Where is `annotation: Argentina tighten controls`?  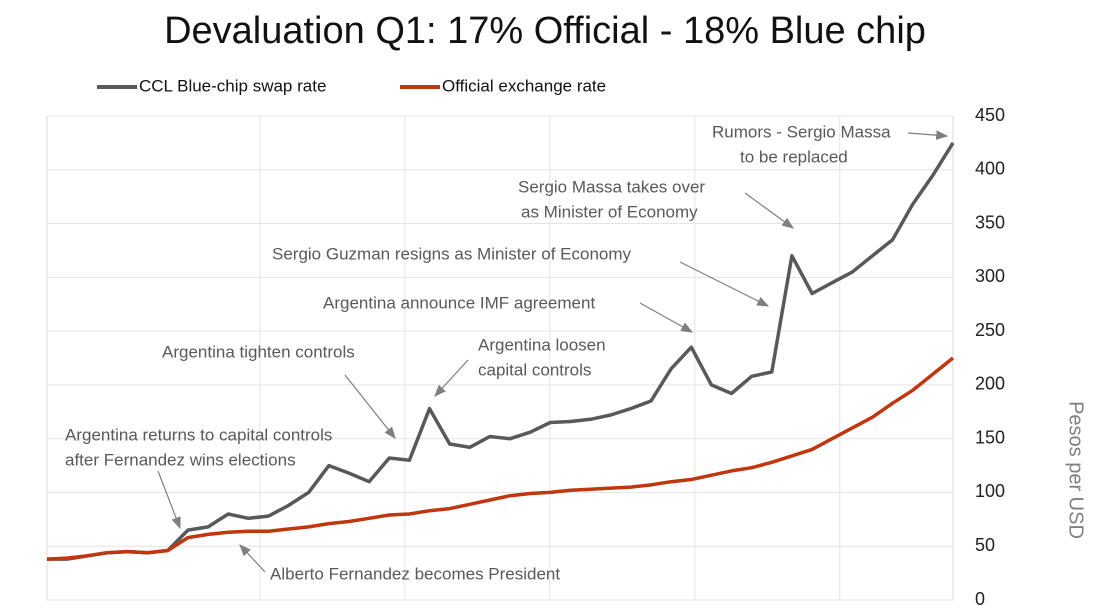 annotation: Argentina tighten controls is located at coordinates (258, 351).